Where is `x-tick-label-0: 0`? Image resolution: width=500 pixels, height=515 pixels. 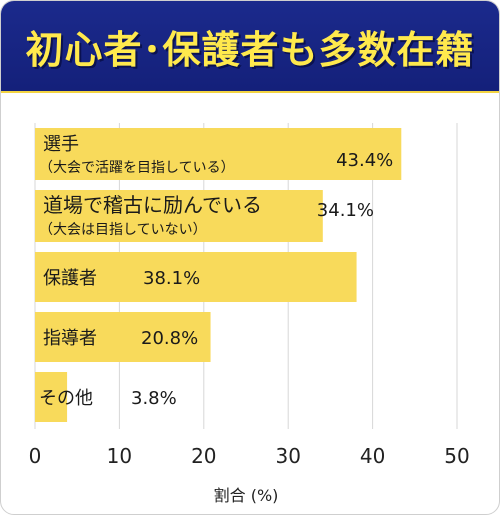
x-tick-label-0: 0 is located at coordinates (35, 456).